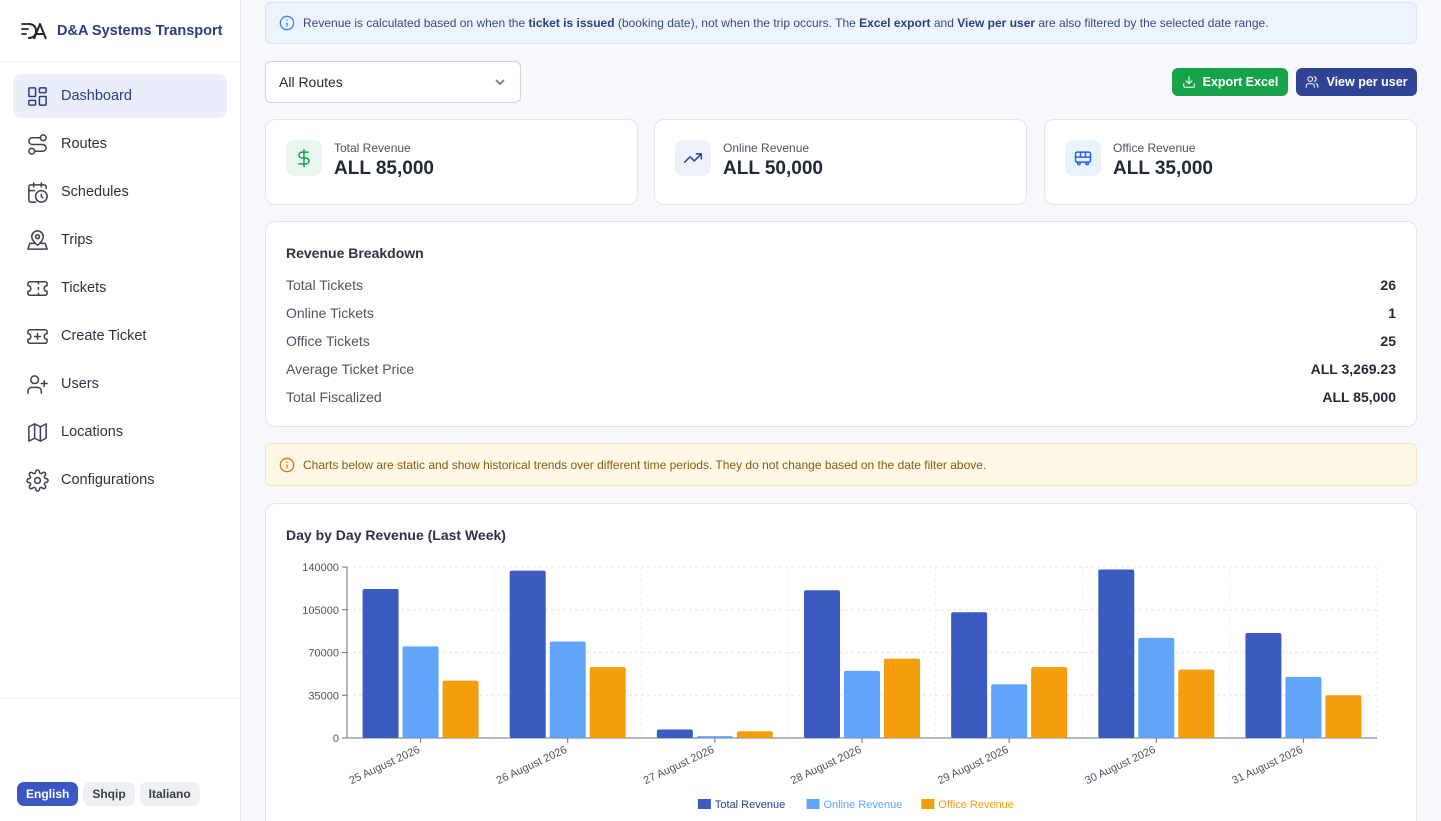 Image resolution: width=1441 pixels, height=821 pixels. I want to click on breakdown-row: Average Ticket Price ALL 3,269.23, so click(841, 369).